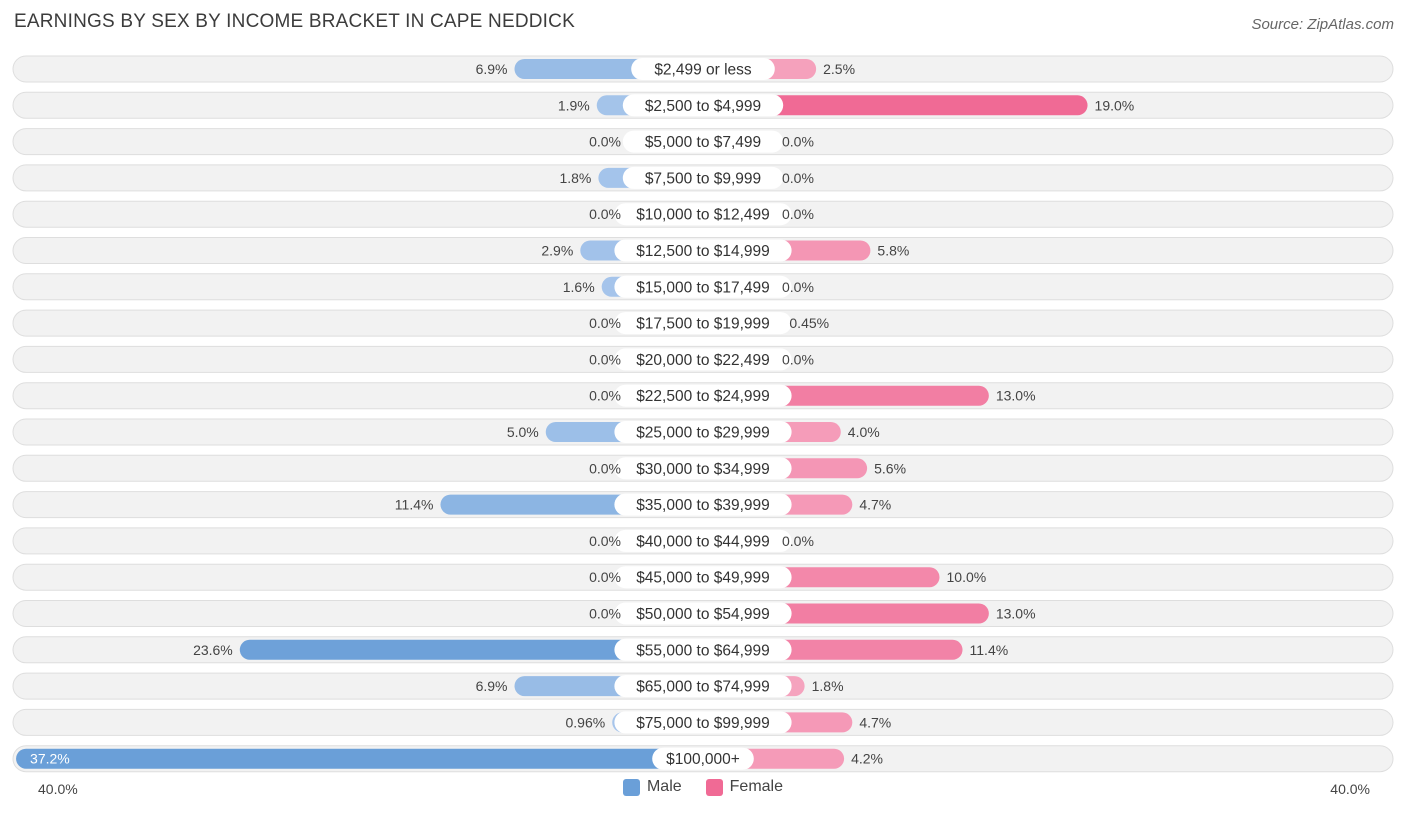  I want to click on legend-item-male: Male, so click(652, 787).